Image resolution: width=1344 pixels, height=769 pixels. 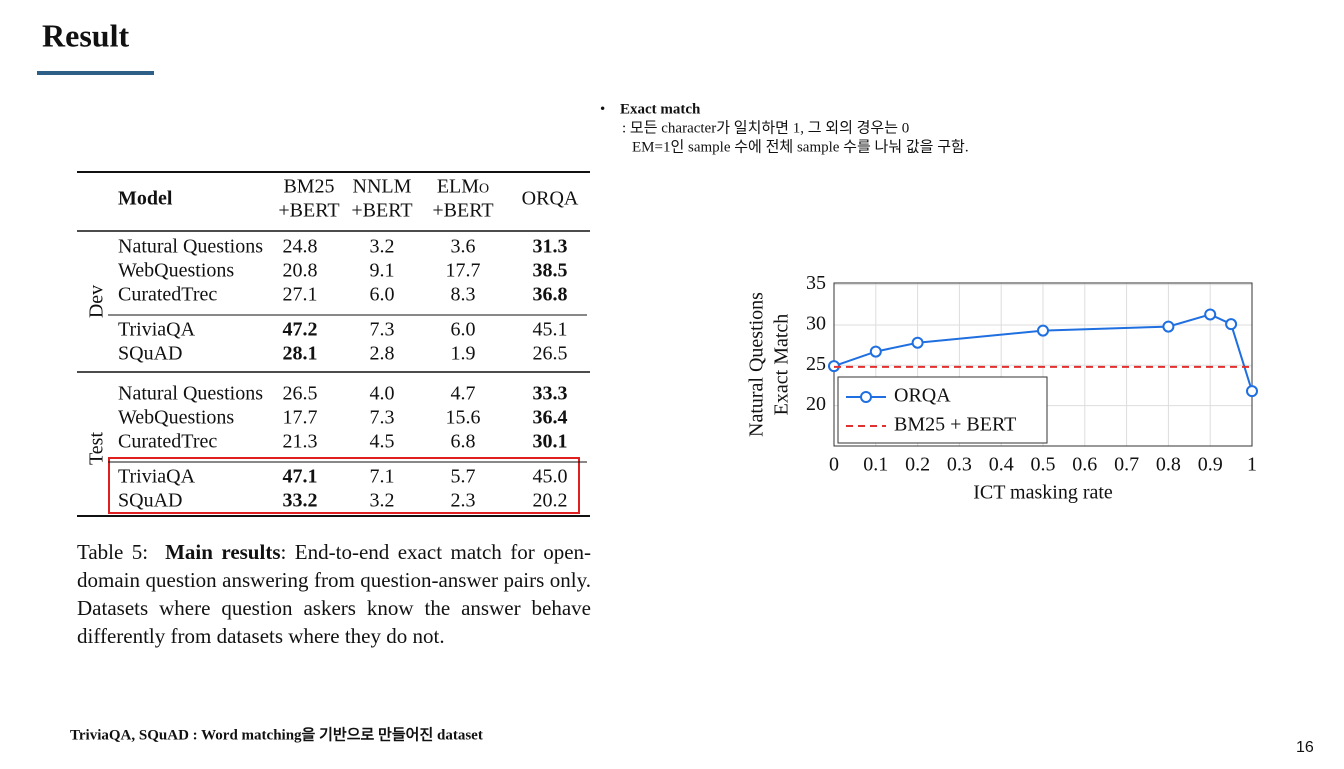 What do you see at coordinates (463, 247) in the screenshot?
I see `table-cell: 3.6` at bounding box center [463, 247].